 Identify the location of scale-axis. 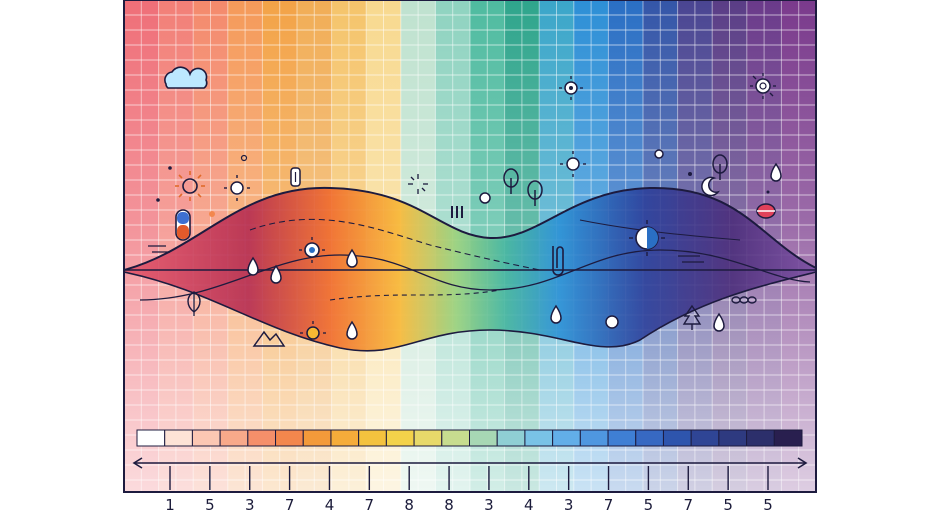
(470, 463).